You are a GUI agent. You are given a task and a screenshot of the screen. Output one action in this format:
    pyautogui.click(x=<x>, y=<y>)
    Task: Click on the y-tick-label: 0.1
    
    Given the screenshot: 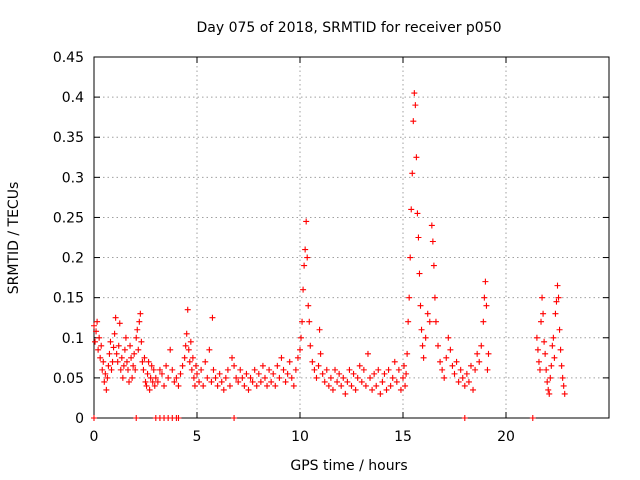 What is the action you would take?
    pyautogui.click(x=73, y=339)
    